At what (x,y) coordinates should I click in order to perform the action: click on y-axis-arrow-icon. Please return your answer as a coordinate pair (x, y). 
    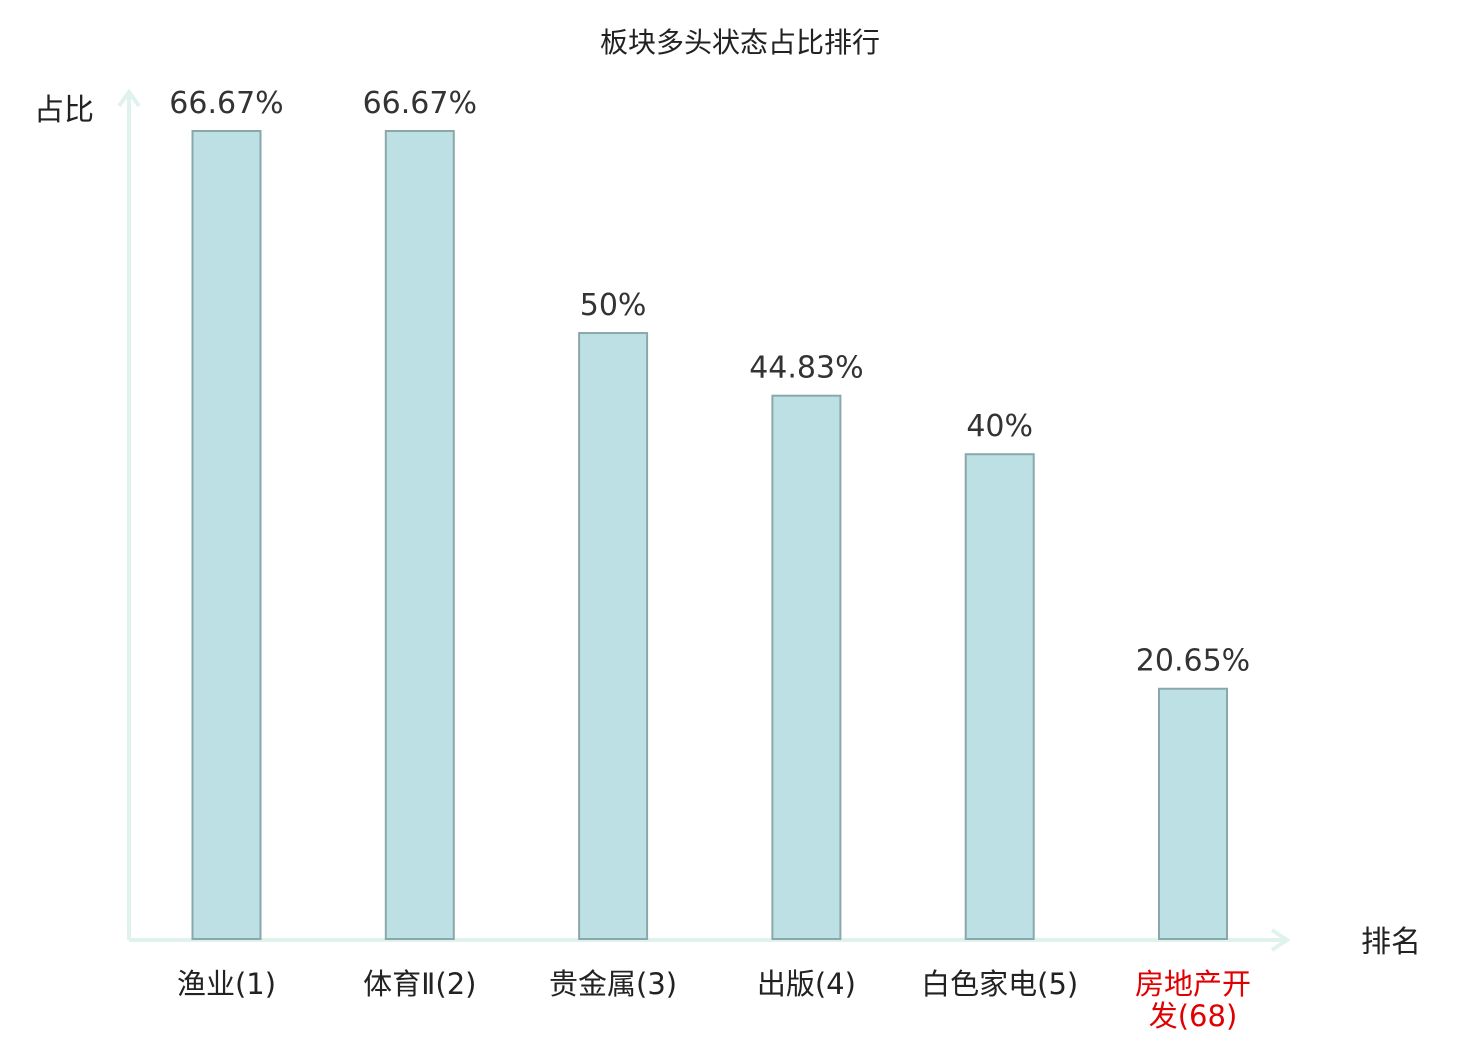
    Looking at the image, I should click on (129, 98).